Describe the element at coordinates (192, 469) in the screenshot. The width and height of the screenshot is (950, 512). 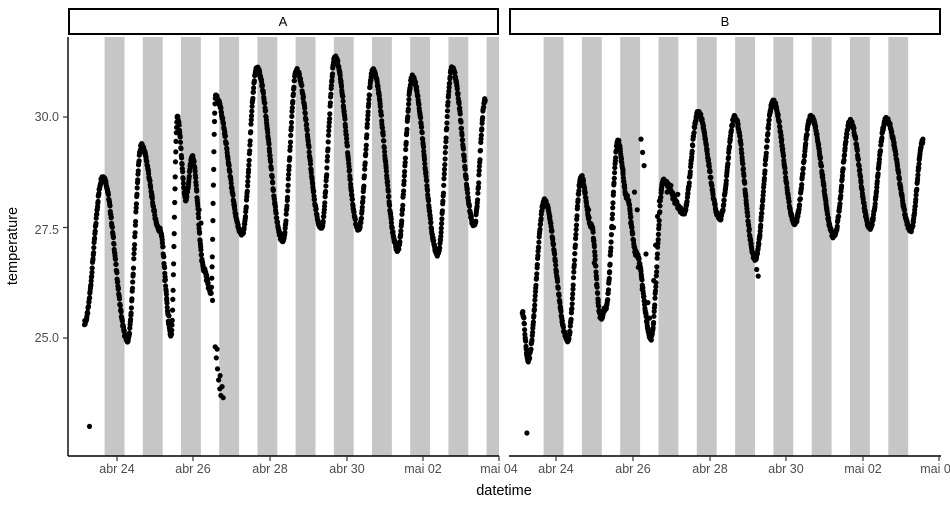
I see `x-tick-a-abr26: abr 26` at that location.